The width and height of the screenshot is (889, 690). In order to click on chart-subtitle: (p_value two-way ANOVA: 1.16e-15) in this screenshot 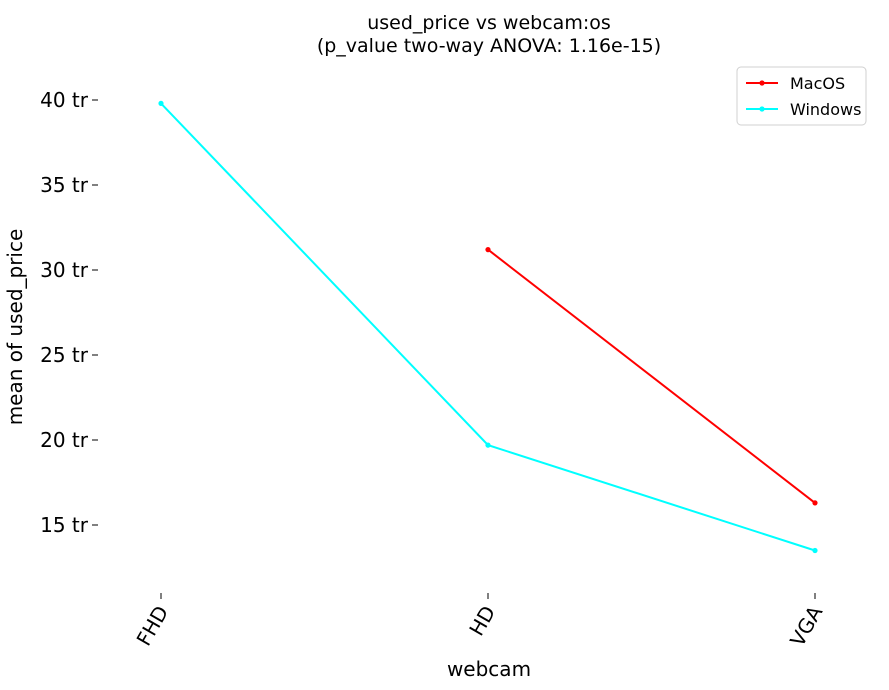, I will do `click(489, 46)`.